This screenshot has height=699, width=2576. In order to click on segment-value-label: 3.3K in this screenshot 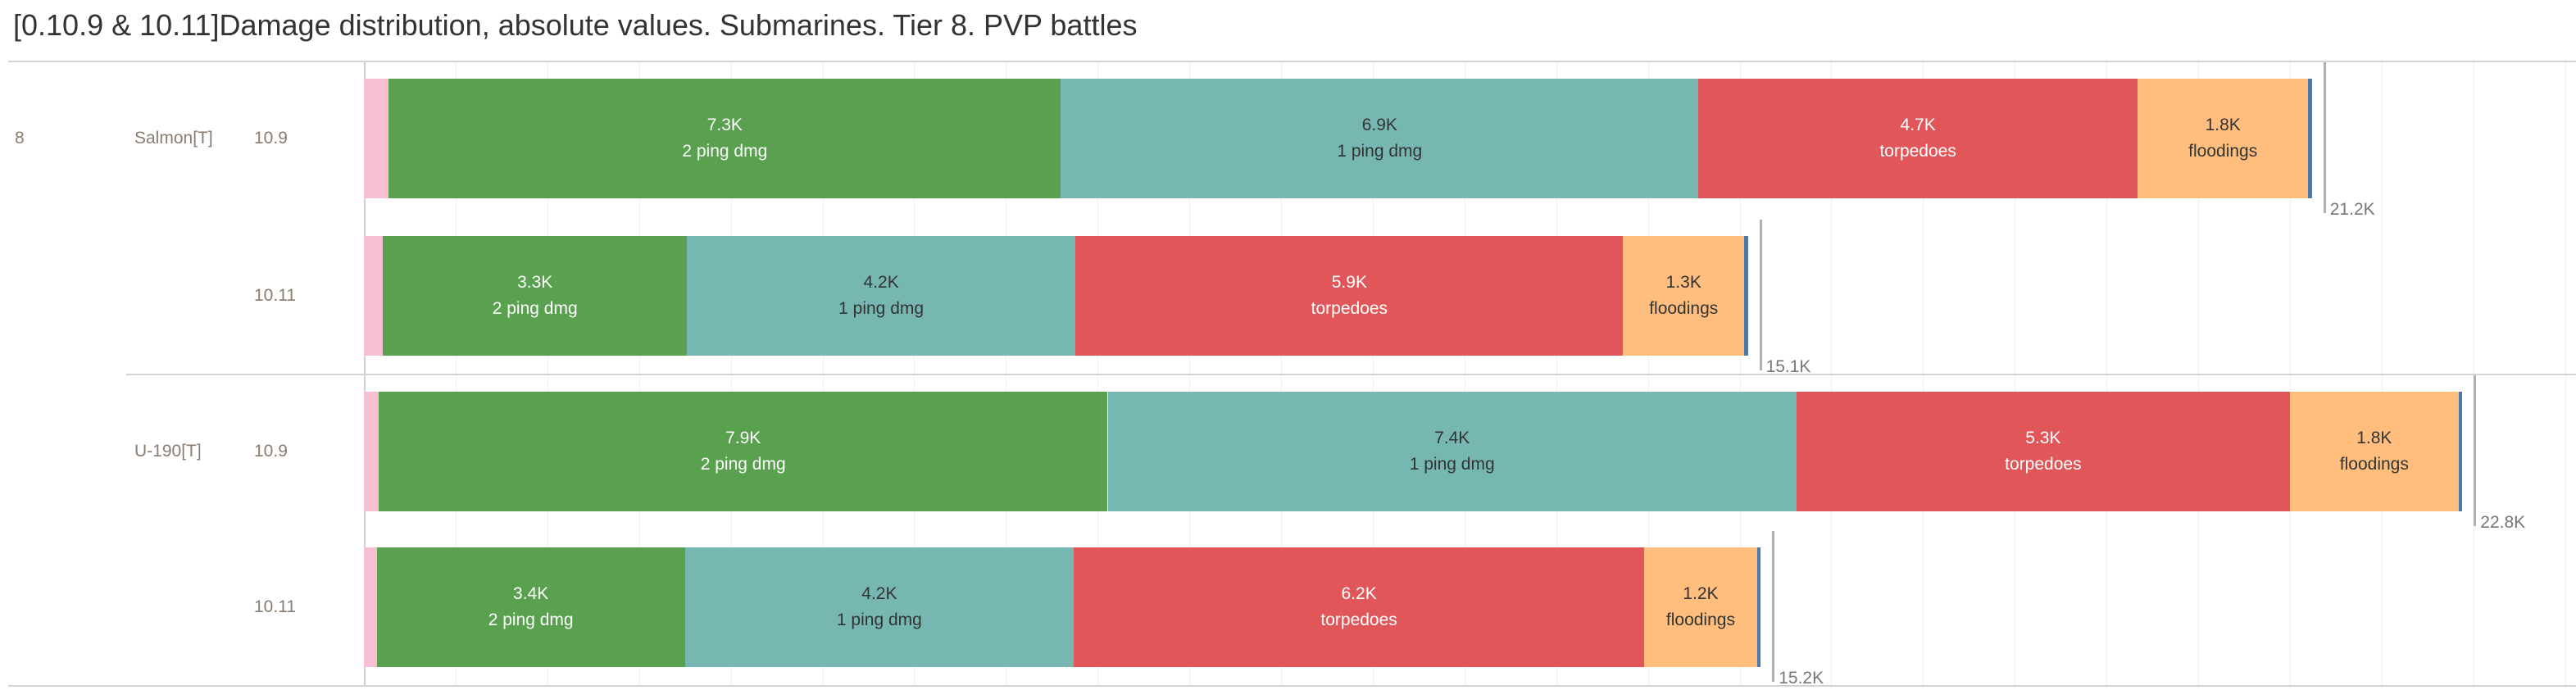, I will do `click(535, 282)`.